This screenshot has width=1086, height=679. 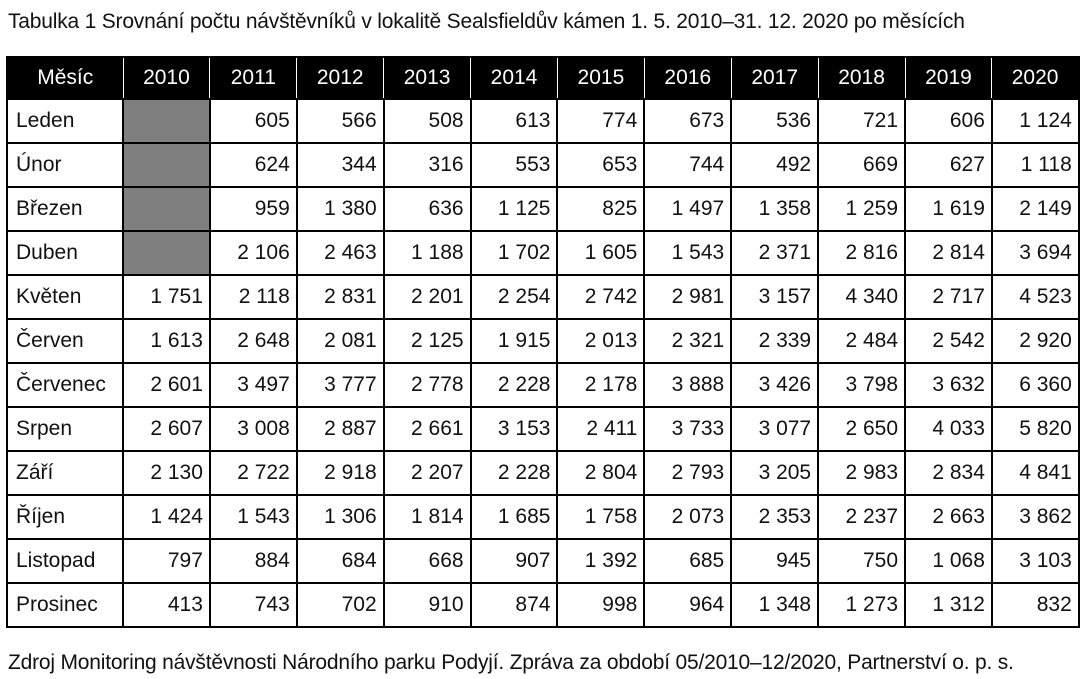 I want to click on value-cell: 1 613, so click(x=166, y=341).